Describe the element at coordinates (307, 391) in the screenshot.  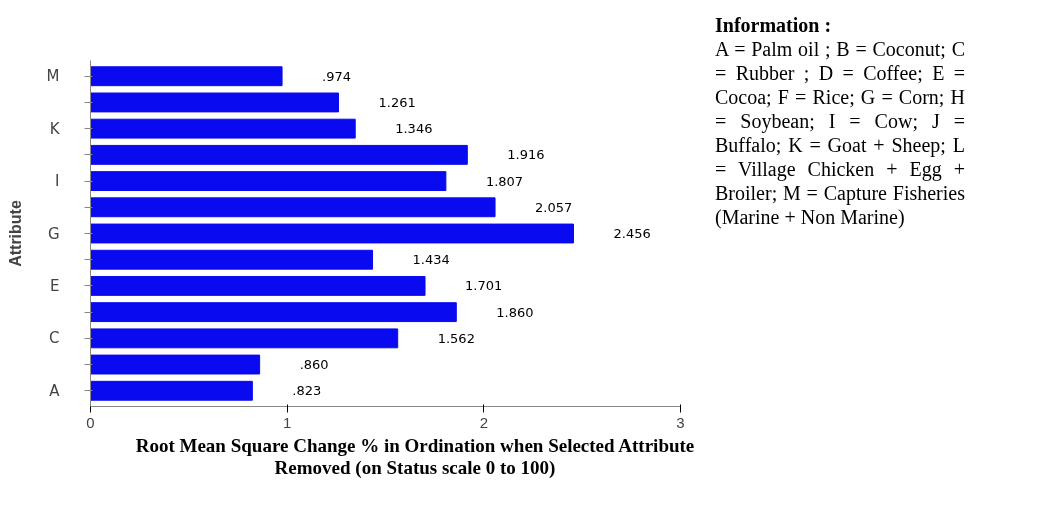
I see `data-label: .823` at that location.